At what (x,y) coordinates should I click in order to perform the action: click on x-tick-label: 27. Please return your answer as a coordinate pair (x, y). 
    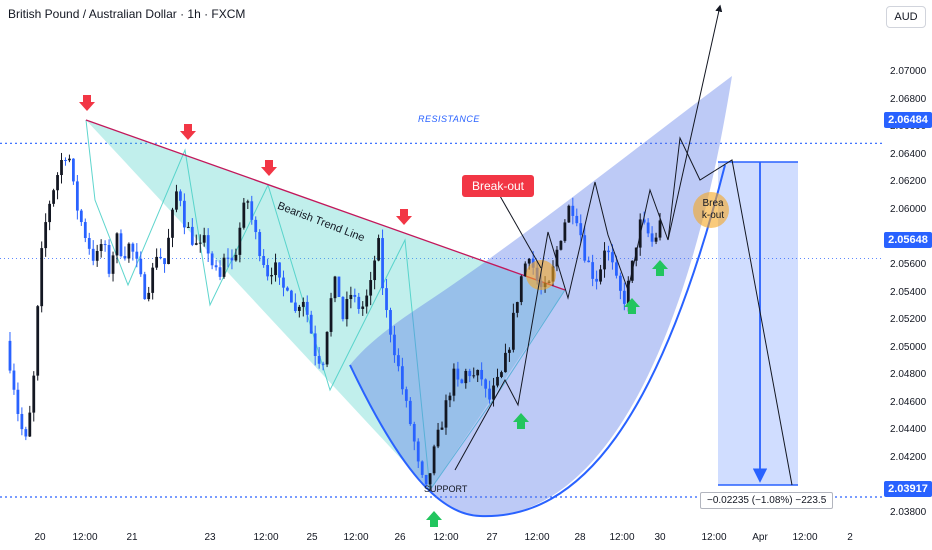
    Looking at the image, I should click on (492, 537).